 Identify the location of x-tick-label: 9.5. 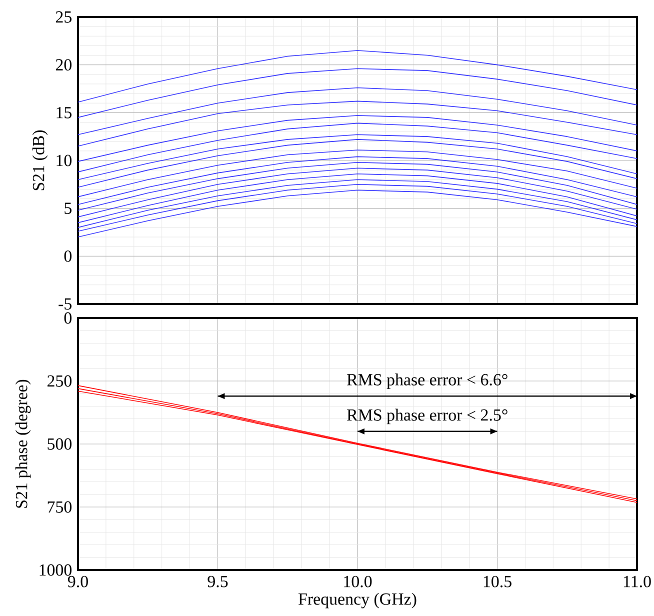
(218, 582).